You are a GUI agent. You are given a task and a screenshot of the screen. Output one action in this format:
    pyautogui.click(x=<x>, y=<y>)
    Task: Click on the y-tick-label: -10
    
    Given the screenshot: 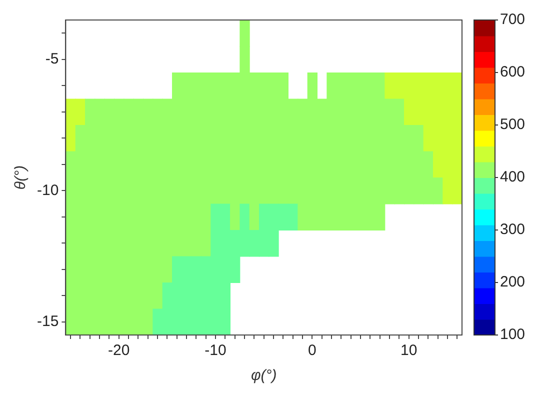 What is the action you would take?
    pyautogui.click(x=47, y=190)
    